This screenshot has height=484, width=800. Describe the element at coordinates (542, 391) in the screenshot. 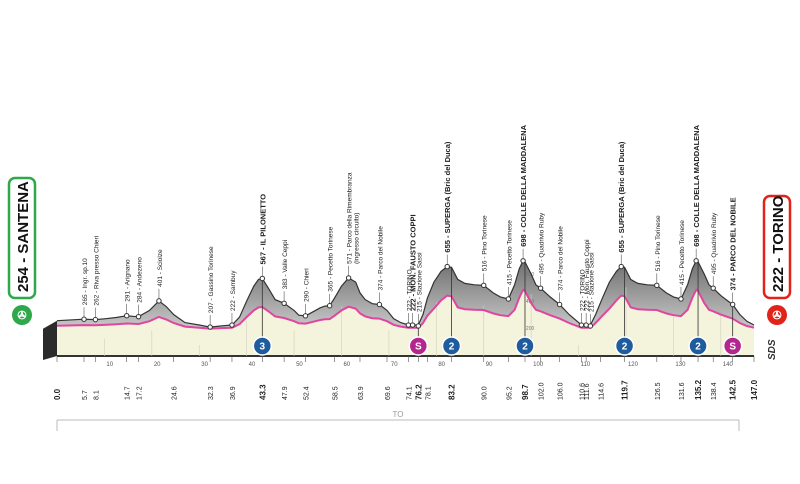

I see `km-tick-label: 102.0` at that location.